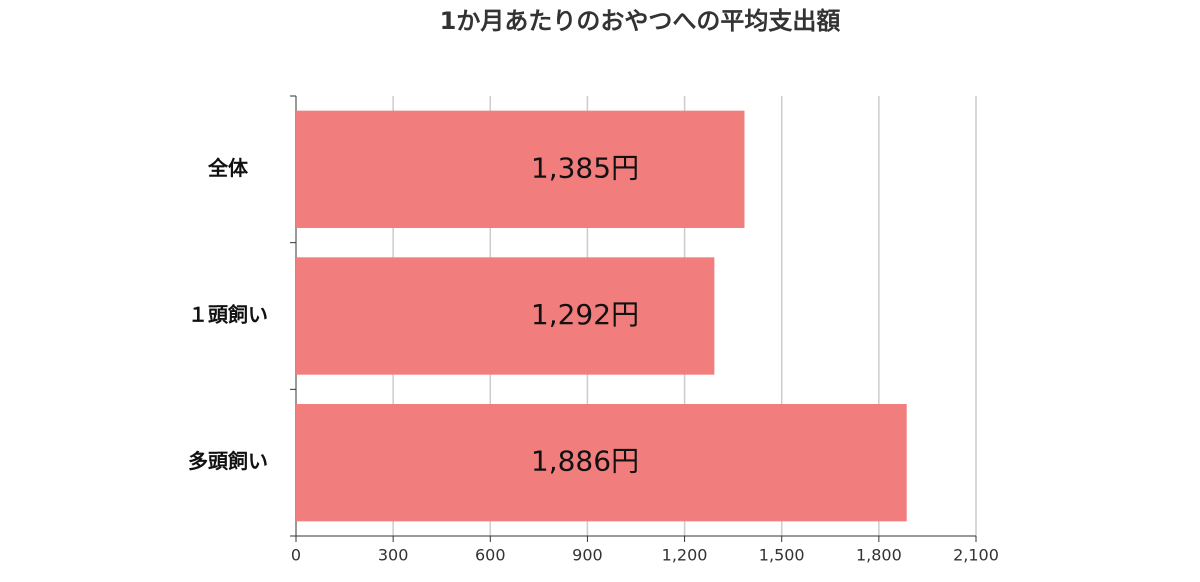 Image resolution: width=1200 pixels, height=582 pixels. Describe the element at coordinates (228, 315) in the screenshot. I see `y-tick-label: １頭飼い` at that location.